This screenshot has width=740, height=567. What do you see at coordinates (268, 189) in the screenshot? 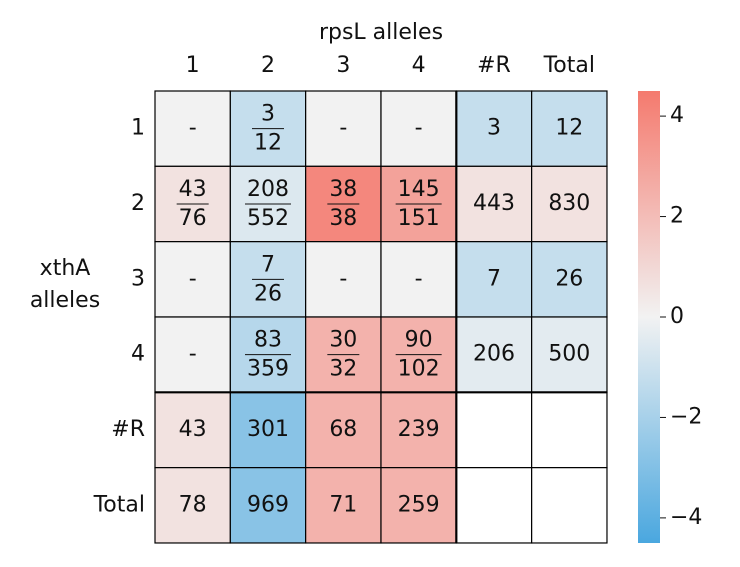
I see `cell-numerator: 208` at bounding box center [268, 189].